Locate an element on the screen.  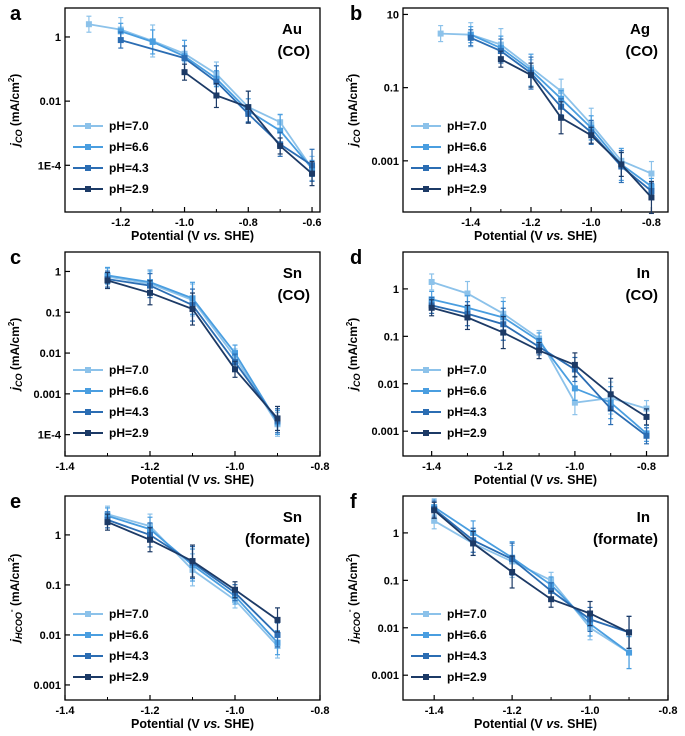
panel-letter: e is located at coordinates (15, 502).